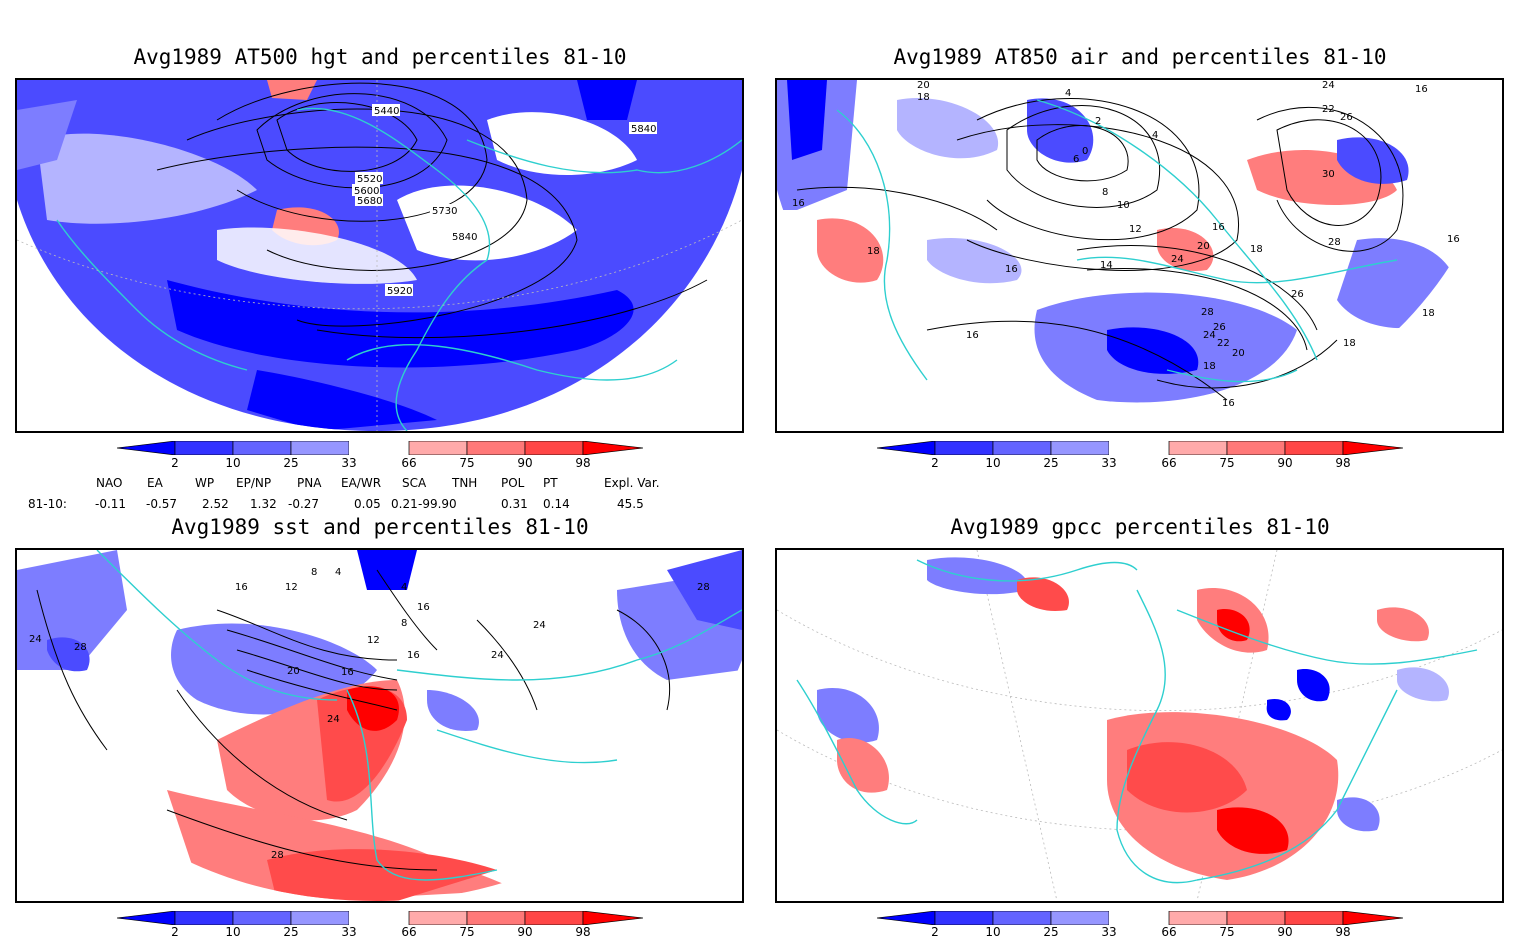 The width and height of the screenshot is (1520, 940). I want to click on contour-label: 5440, so click(386, 111).